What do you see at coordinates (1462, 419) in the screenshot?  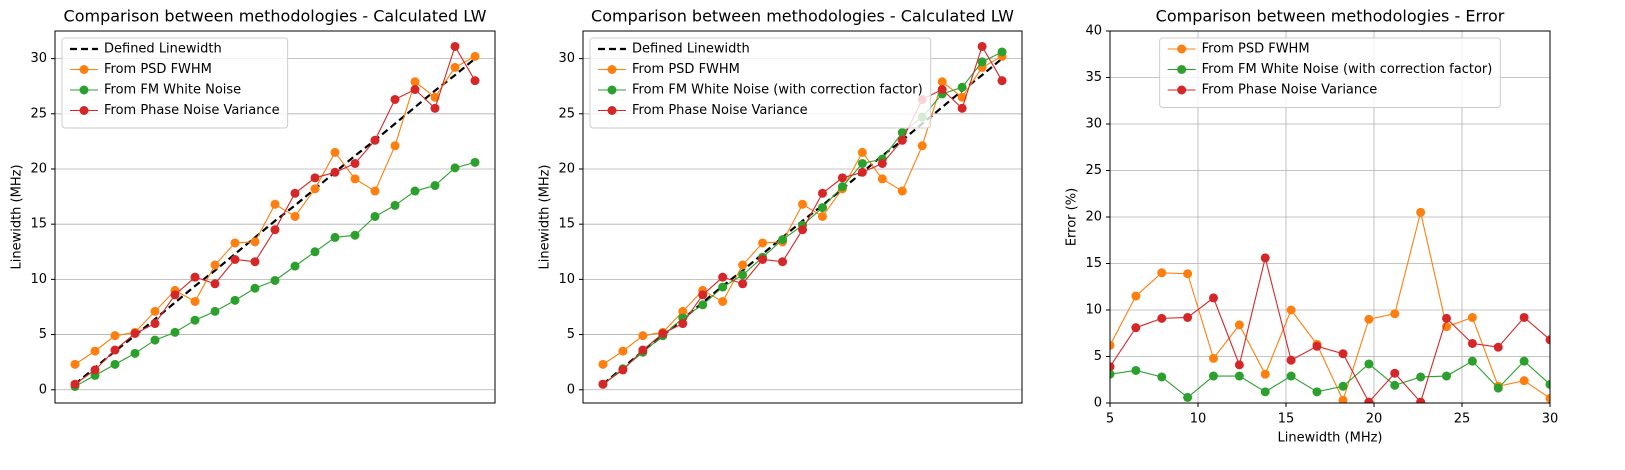 I see `x-tick-label: 25` at bounding box center [1462, 419].